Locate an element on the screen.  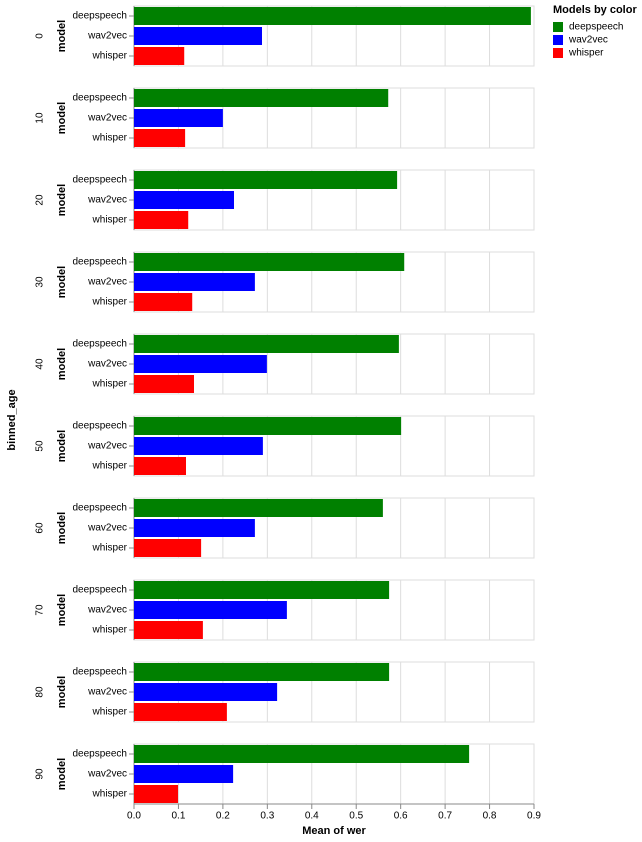
x-tick-label: 0.2 is located at coordinates (223, 816).